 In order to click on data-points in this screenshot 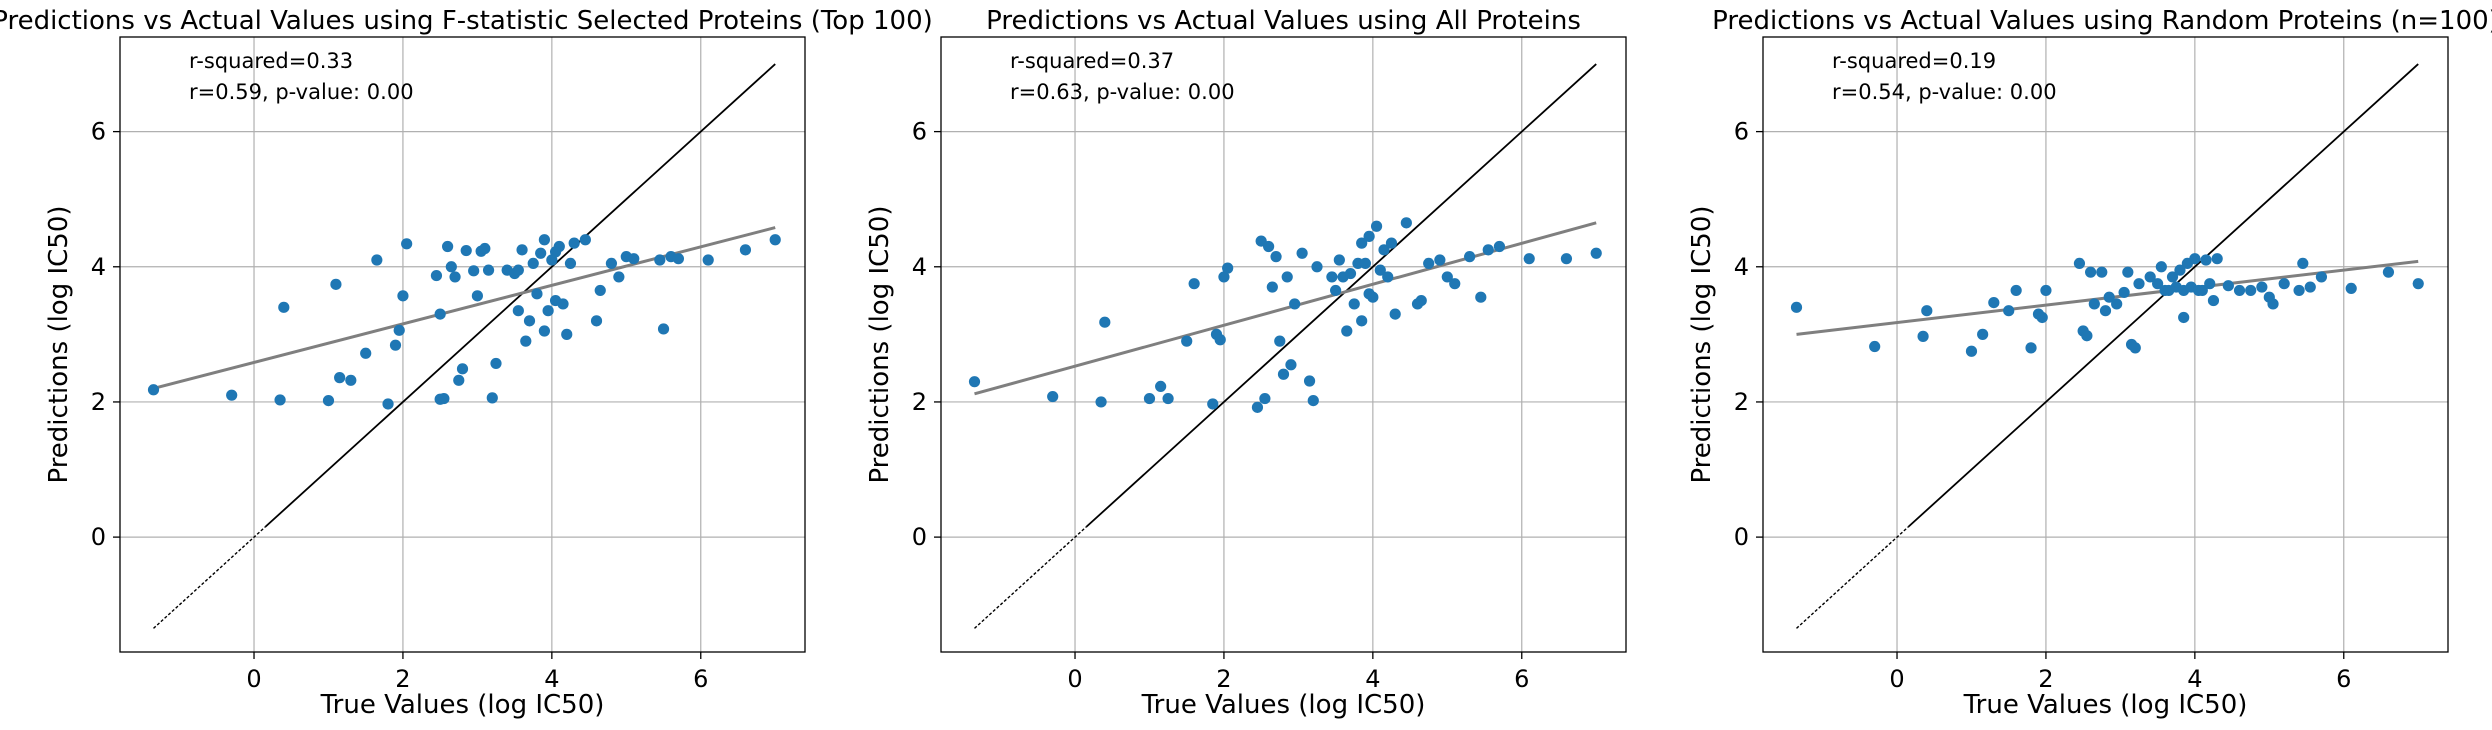, I will do `click(2107, 305)`.